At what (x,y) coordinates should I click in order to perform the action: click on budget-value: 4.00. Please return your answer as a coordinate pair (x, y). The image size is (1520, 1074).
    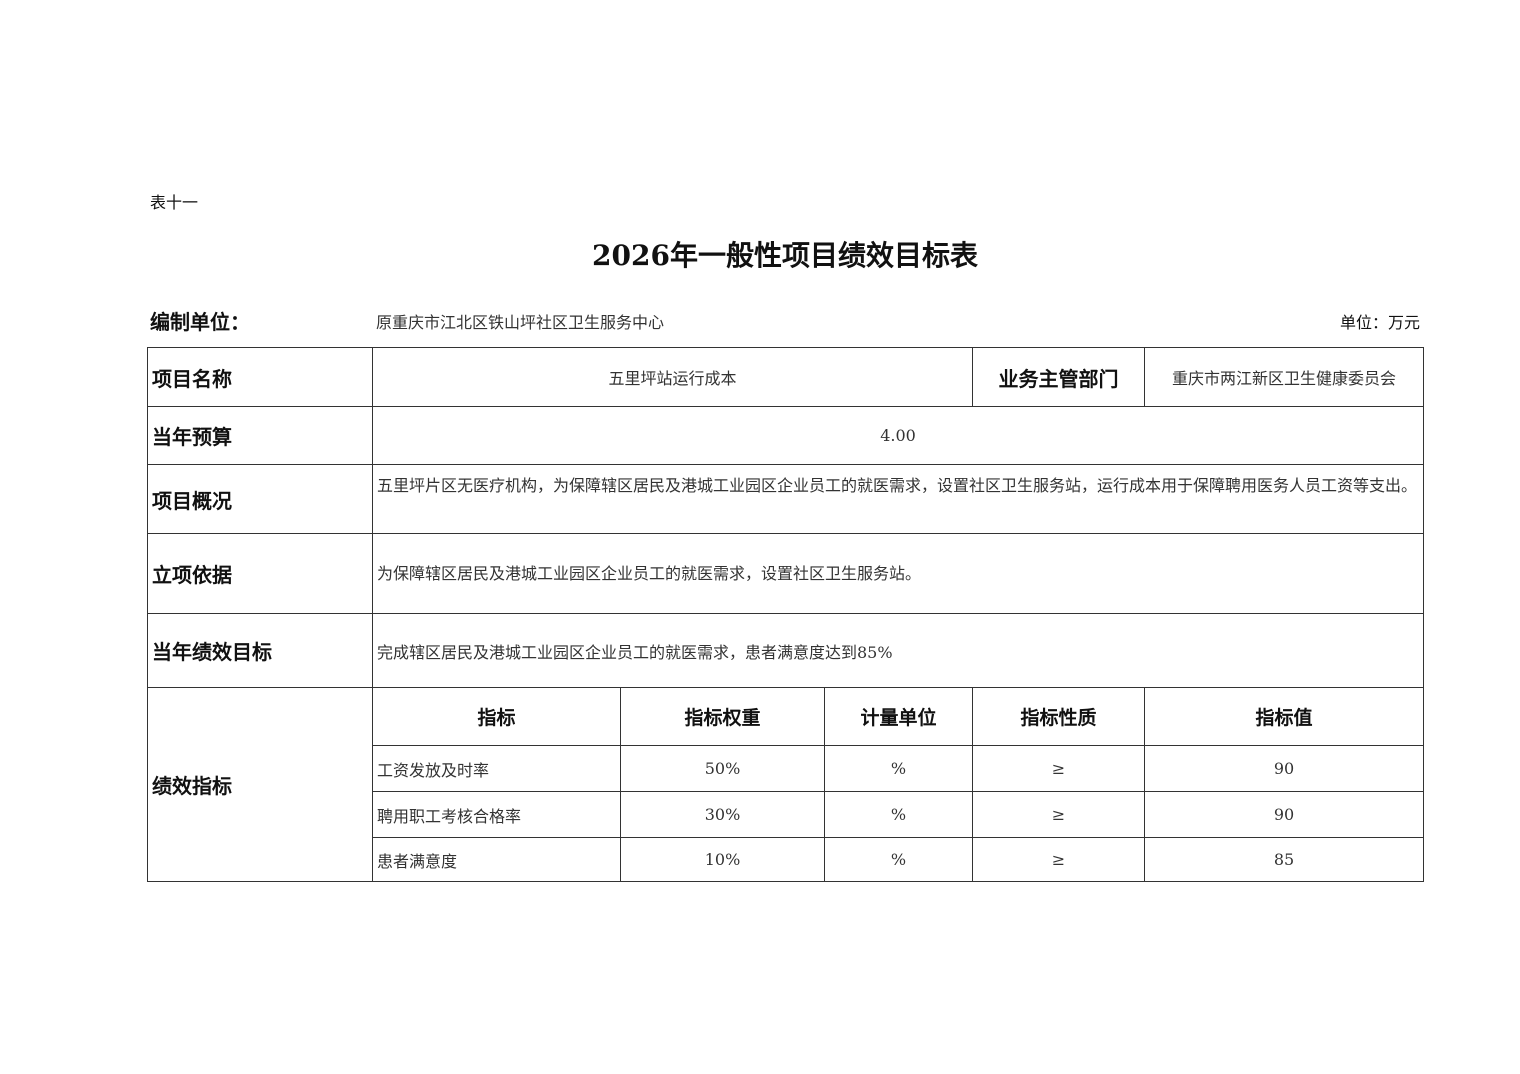
    Looking at the image, I should click on (898, 435).